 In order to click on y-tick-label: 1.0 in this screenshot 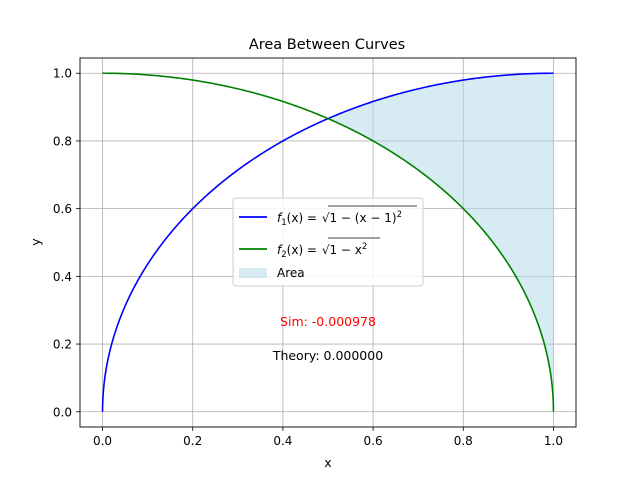, I will do `click(62, 74)`.